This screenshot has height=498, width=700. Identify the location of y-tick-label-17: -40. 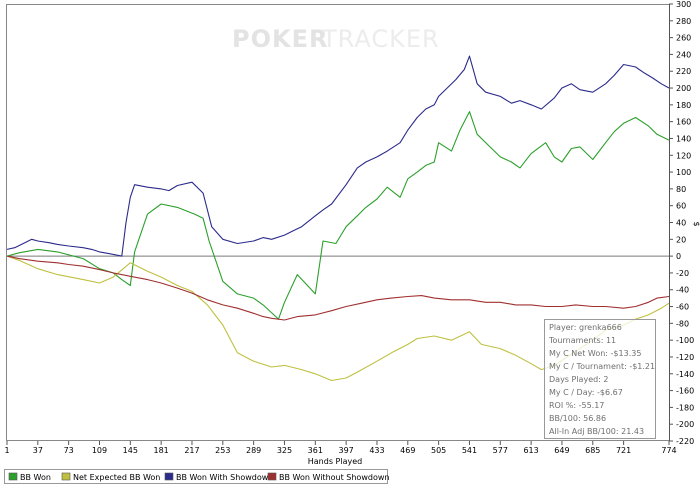
(682, 290).